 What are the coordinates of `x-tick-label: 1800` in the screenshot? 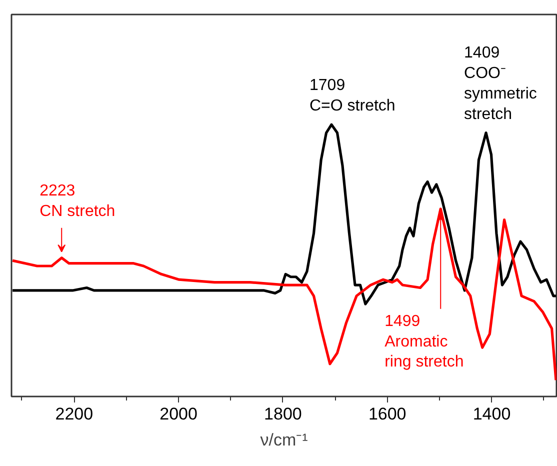 It's located at (283, 414).